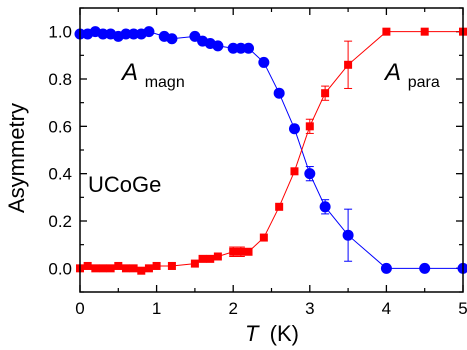  What do you see at coordinates (60, 221) in the screenshot?
I see `y-tick-label: 0.2` at bounding box center [60, 221].